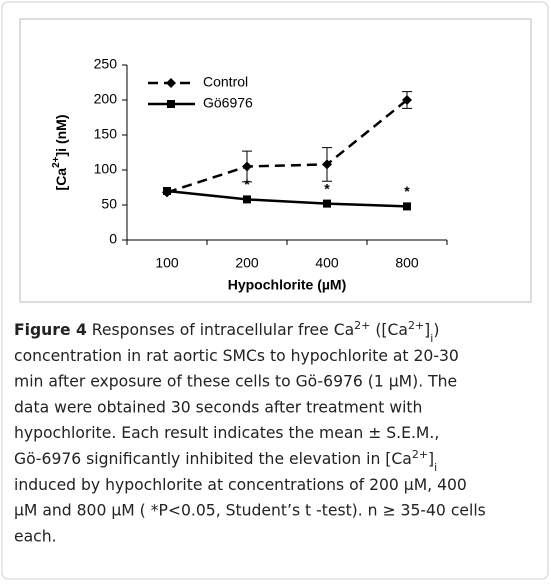 The image size is (551, 587). Describe the element at coordinates (61, 136) in the screenshot. I see `text-run: ]i (nM)` at that location.